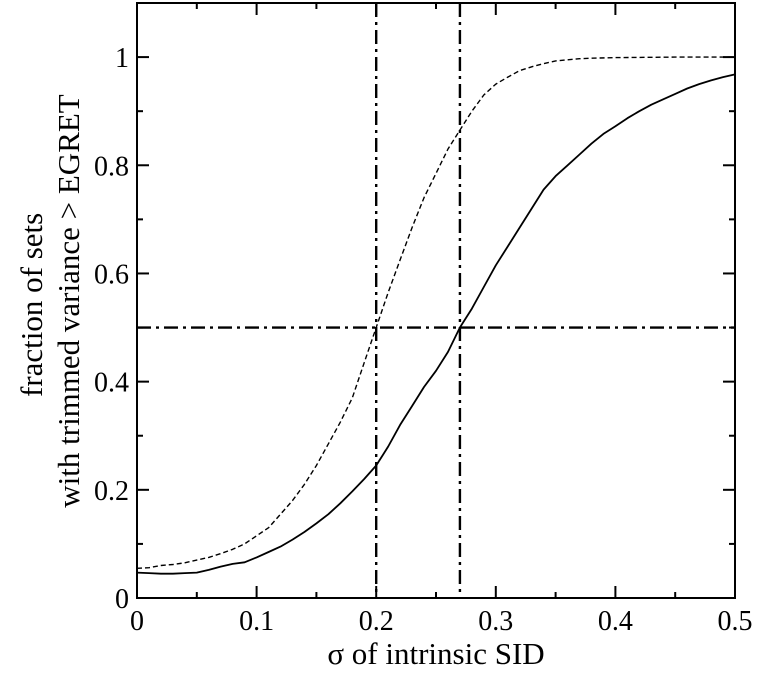  I want to click on x-tick-label: 0, so click(137, 621).